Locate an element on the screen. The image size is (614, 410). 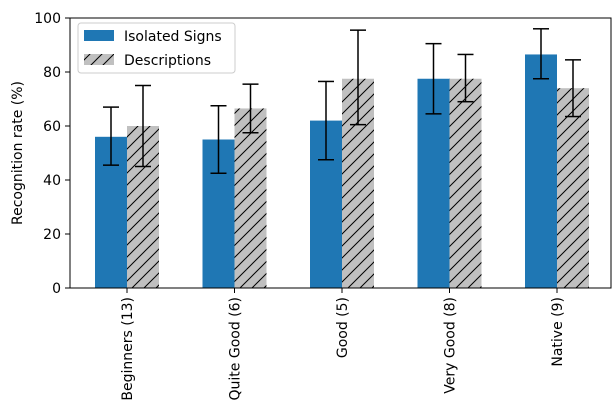
y-tick-label-3: 40 is located at coordinates (52, 181).